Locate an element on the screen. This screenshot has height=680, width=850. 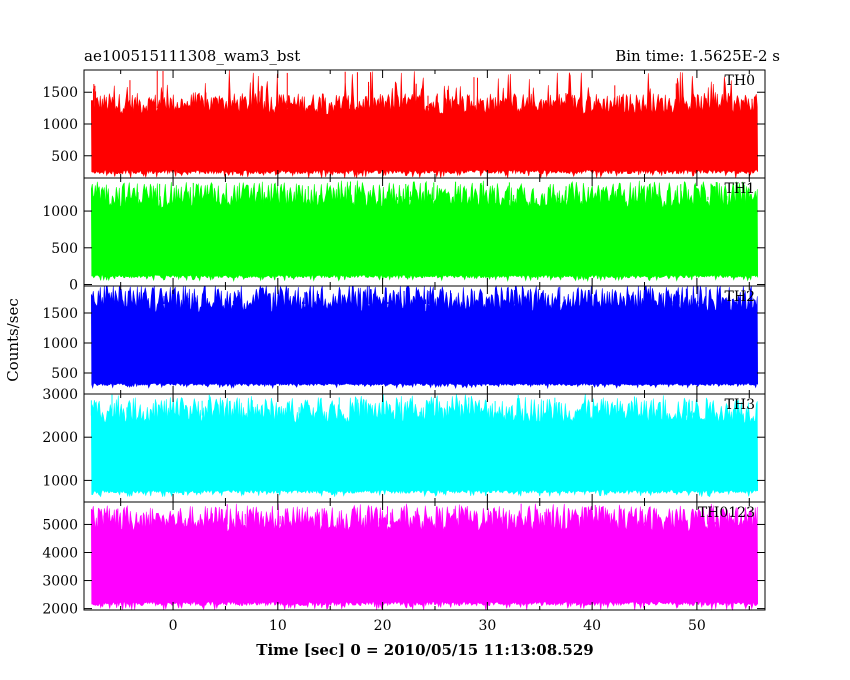
series-th1-curve is located at coordinates (424, 231).